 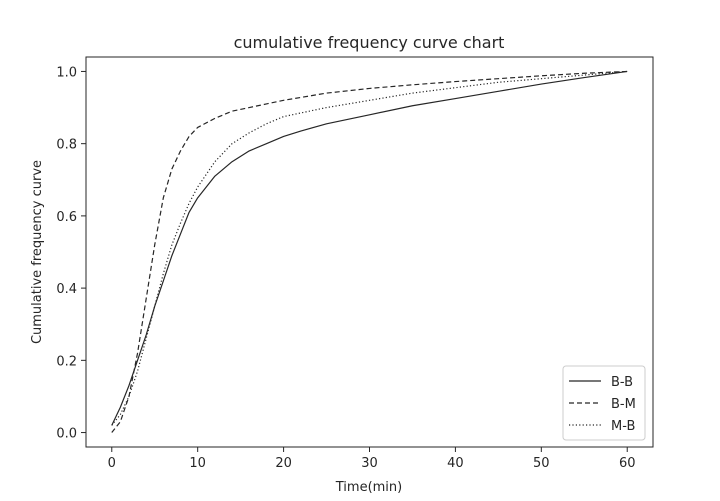 I want to click on x-tick-label: 40, so click(x=455, y=463).